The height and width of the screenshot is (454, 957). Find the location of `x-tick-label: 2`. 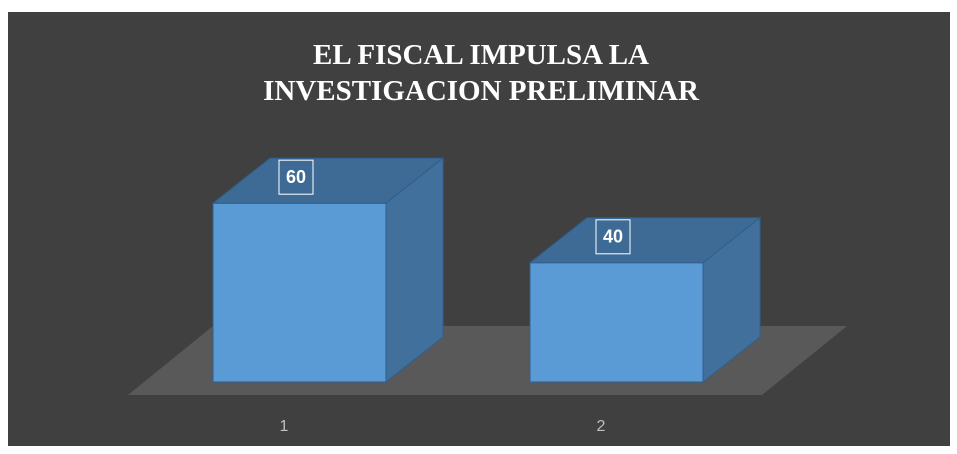

x-tick-label: 2 is located at coordinates (601, 426).